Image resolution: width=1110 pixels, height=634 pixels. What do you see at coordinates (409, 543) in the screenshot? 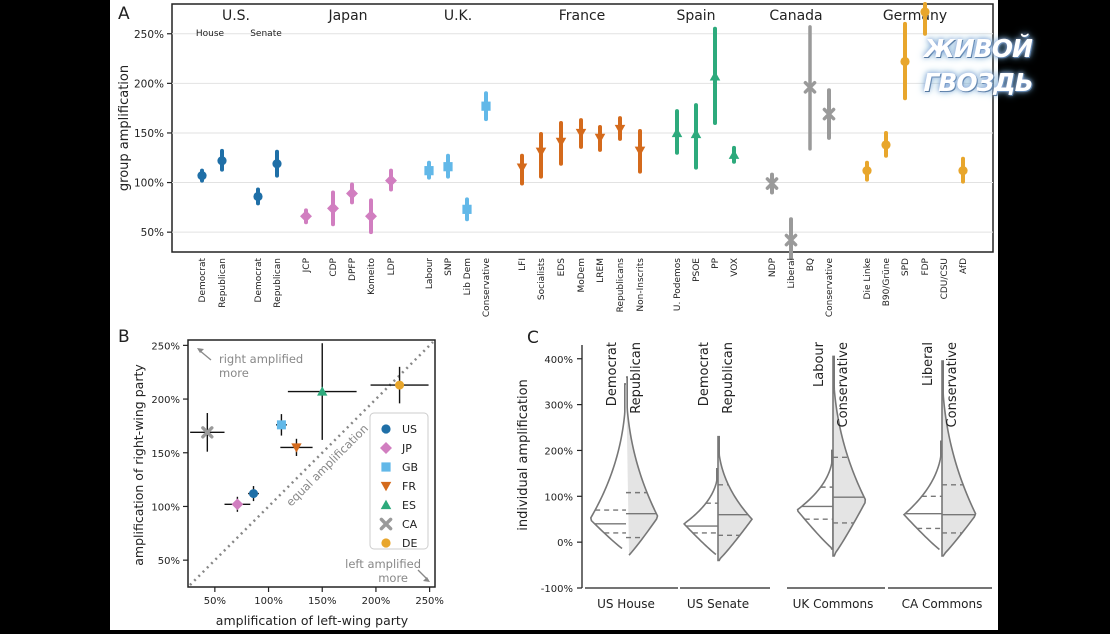
I see `legend-label: DE` at bounding box center [409, 543].